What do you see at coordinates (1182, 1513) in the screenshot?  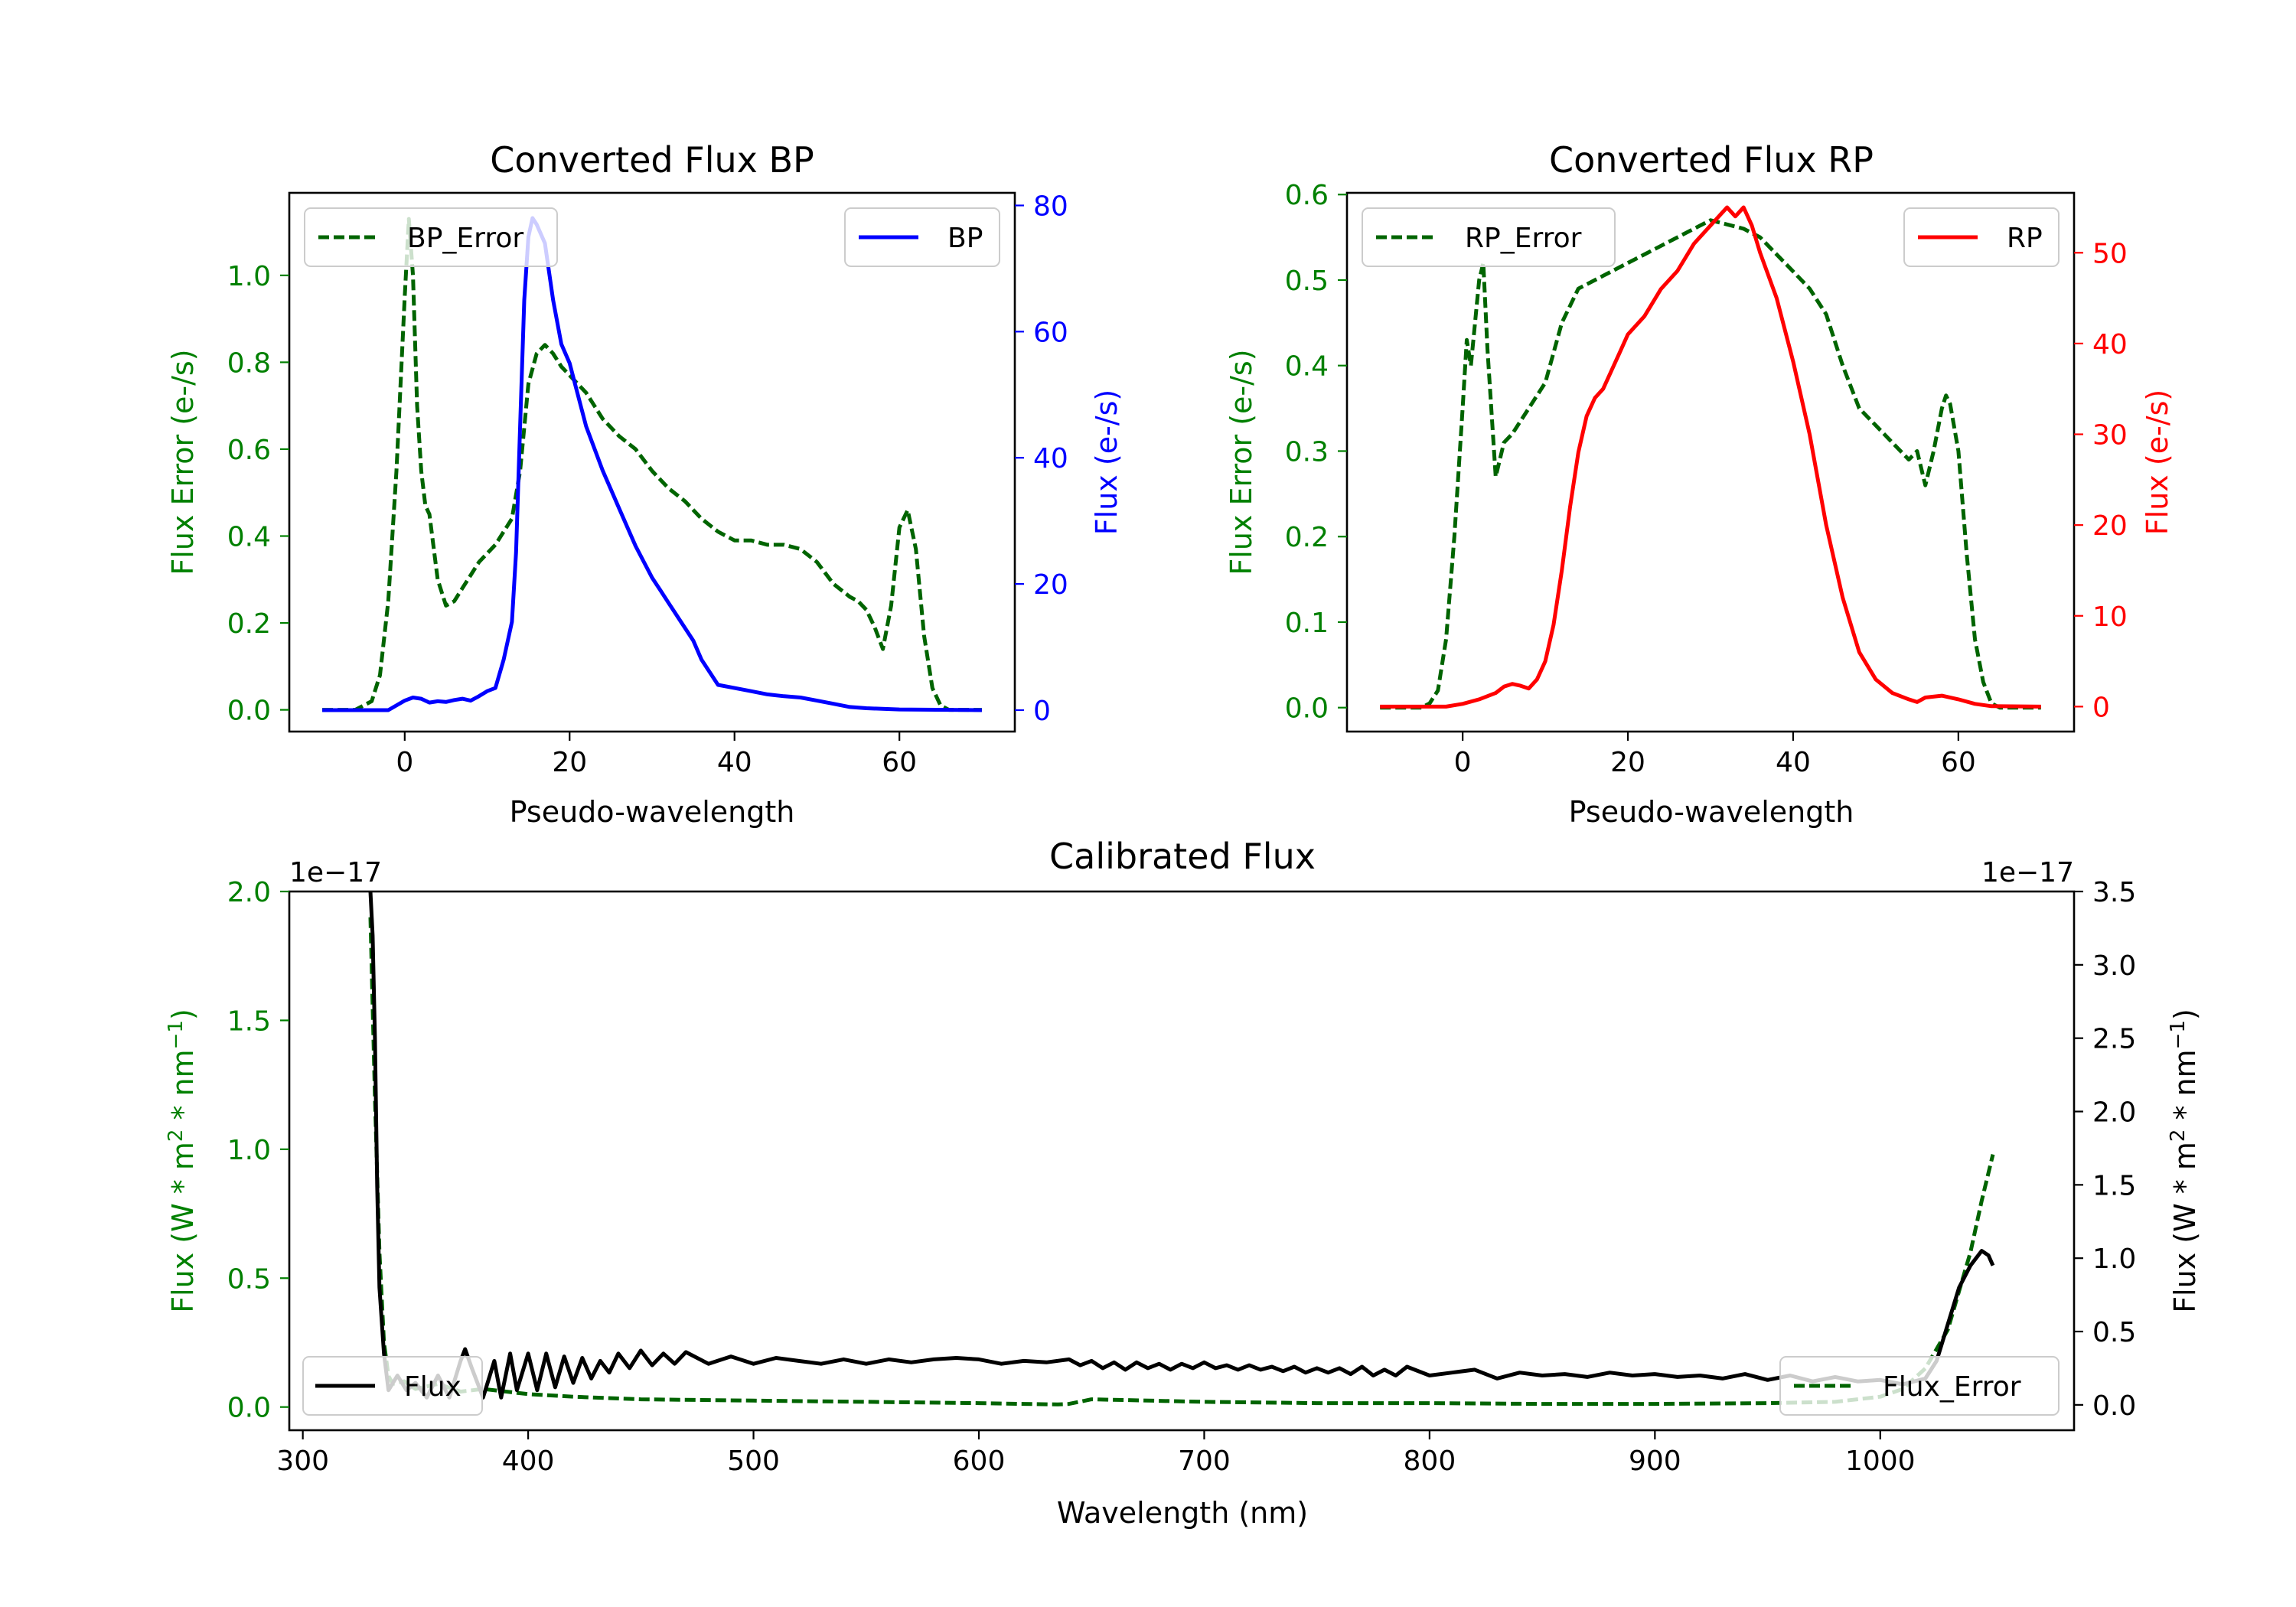 I see `x-axis-label: Wavelength (nm)` at bounding box center [1182, 1513].